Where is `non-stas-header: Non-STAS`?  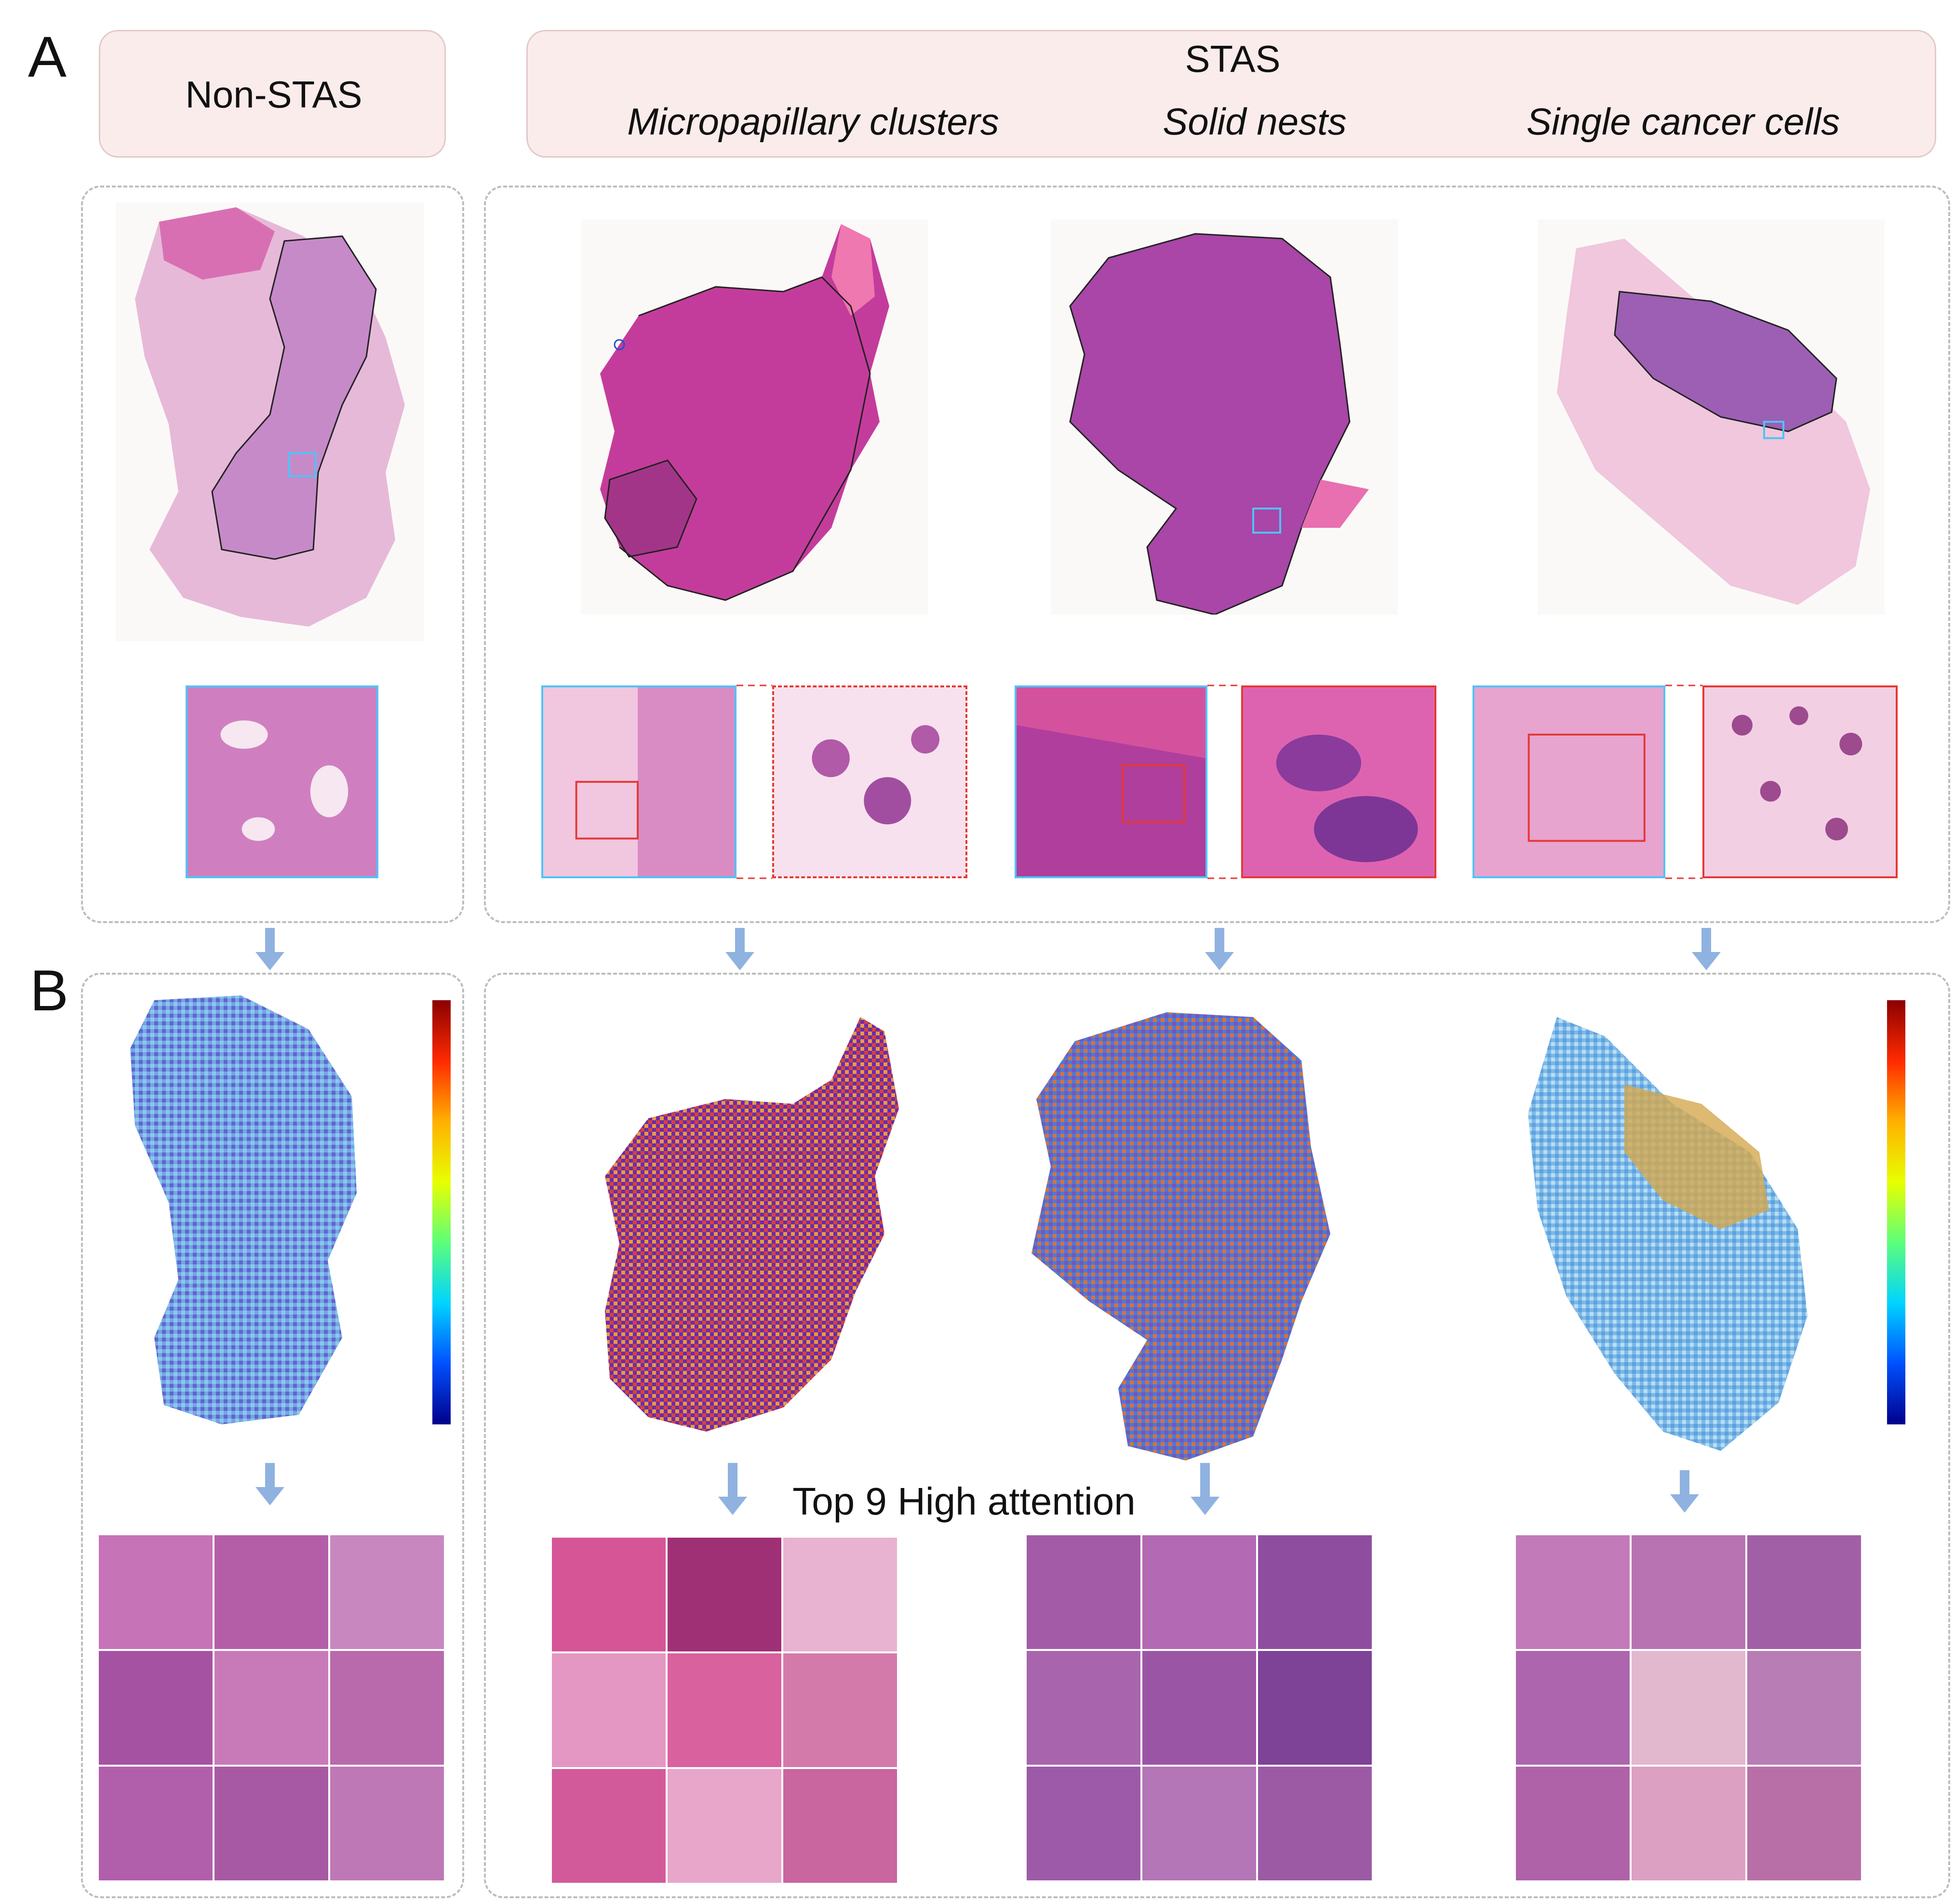 non-stas-header: Non-STAS is located at coordinates (273, 94).